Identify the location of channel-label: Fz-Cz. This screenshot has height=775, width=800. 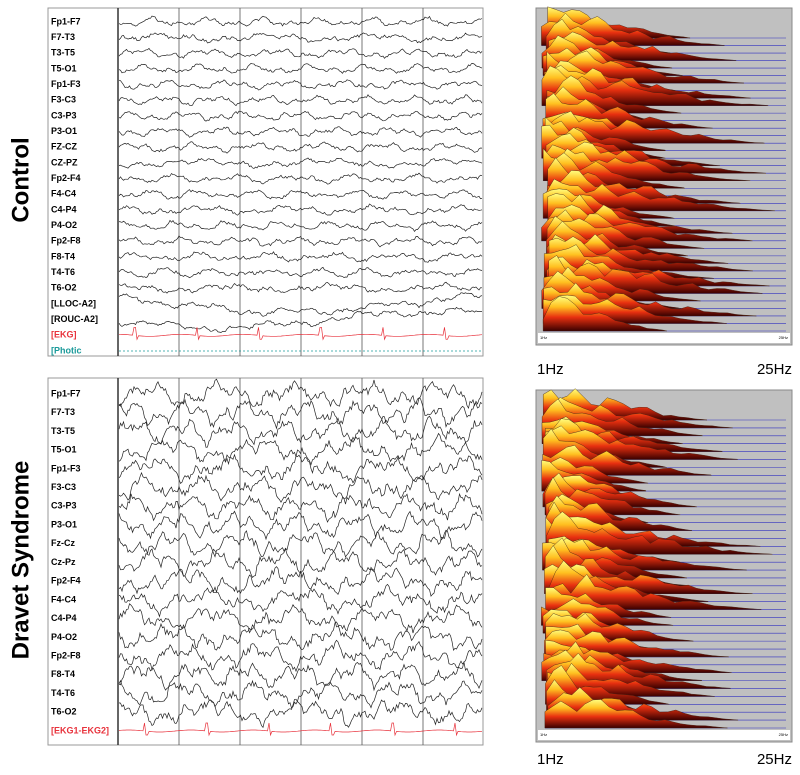
(63, 543).